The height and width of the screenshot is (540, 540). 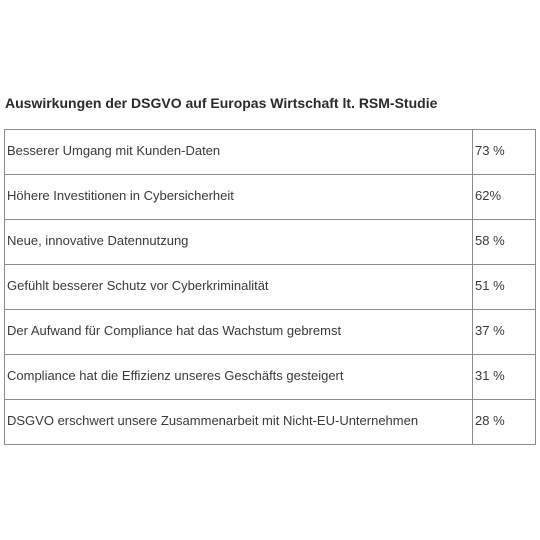 I want to click on row-value: 28 %, so click(x=504, y=422).